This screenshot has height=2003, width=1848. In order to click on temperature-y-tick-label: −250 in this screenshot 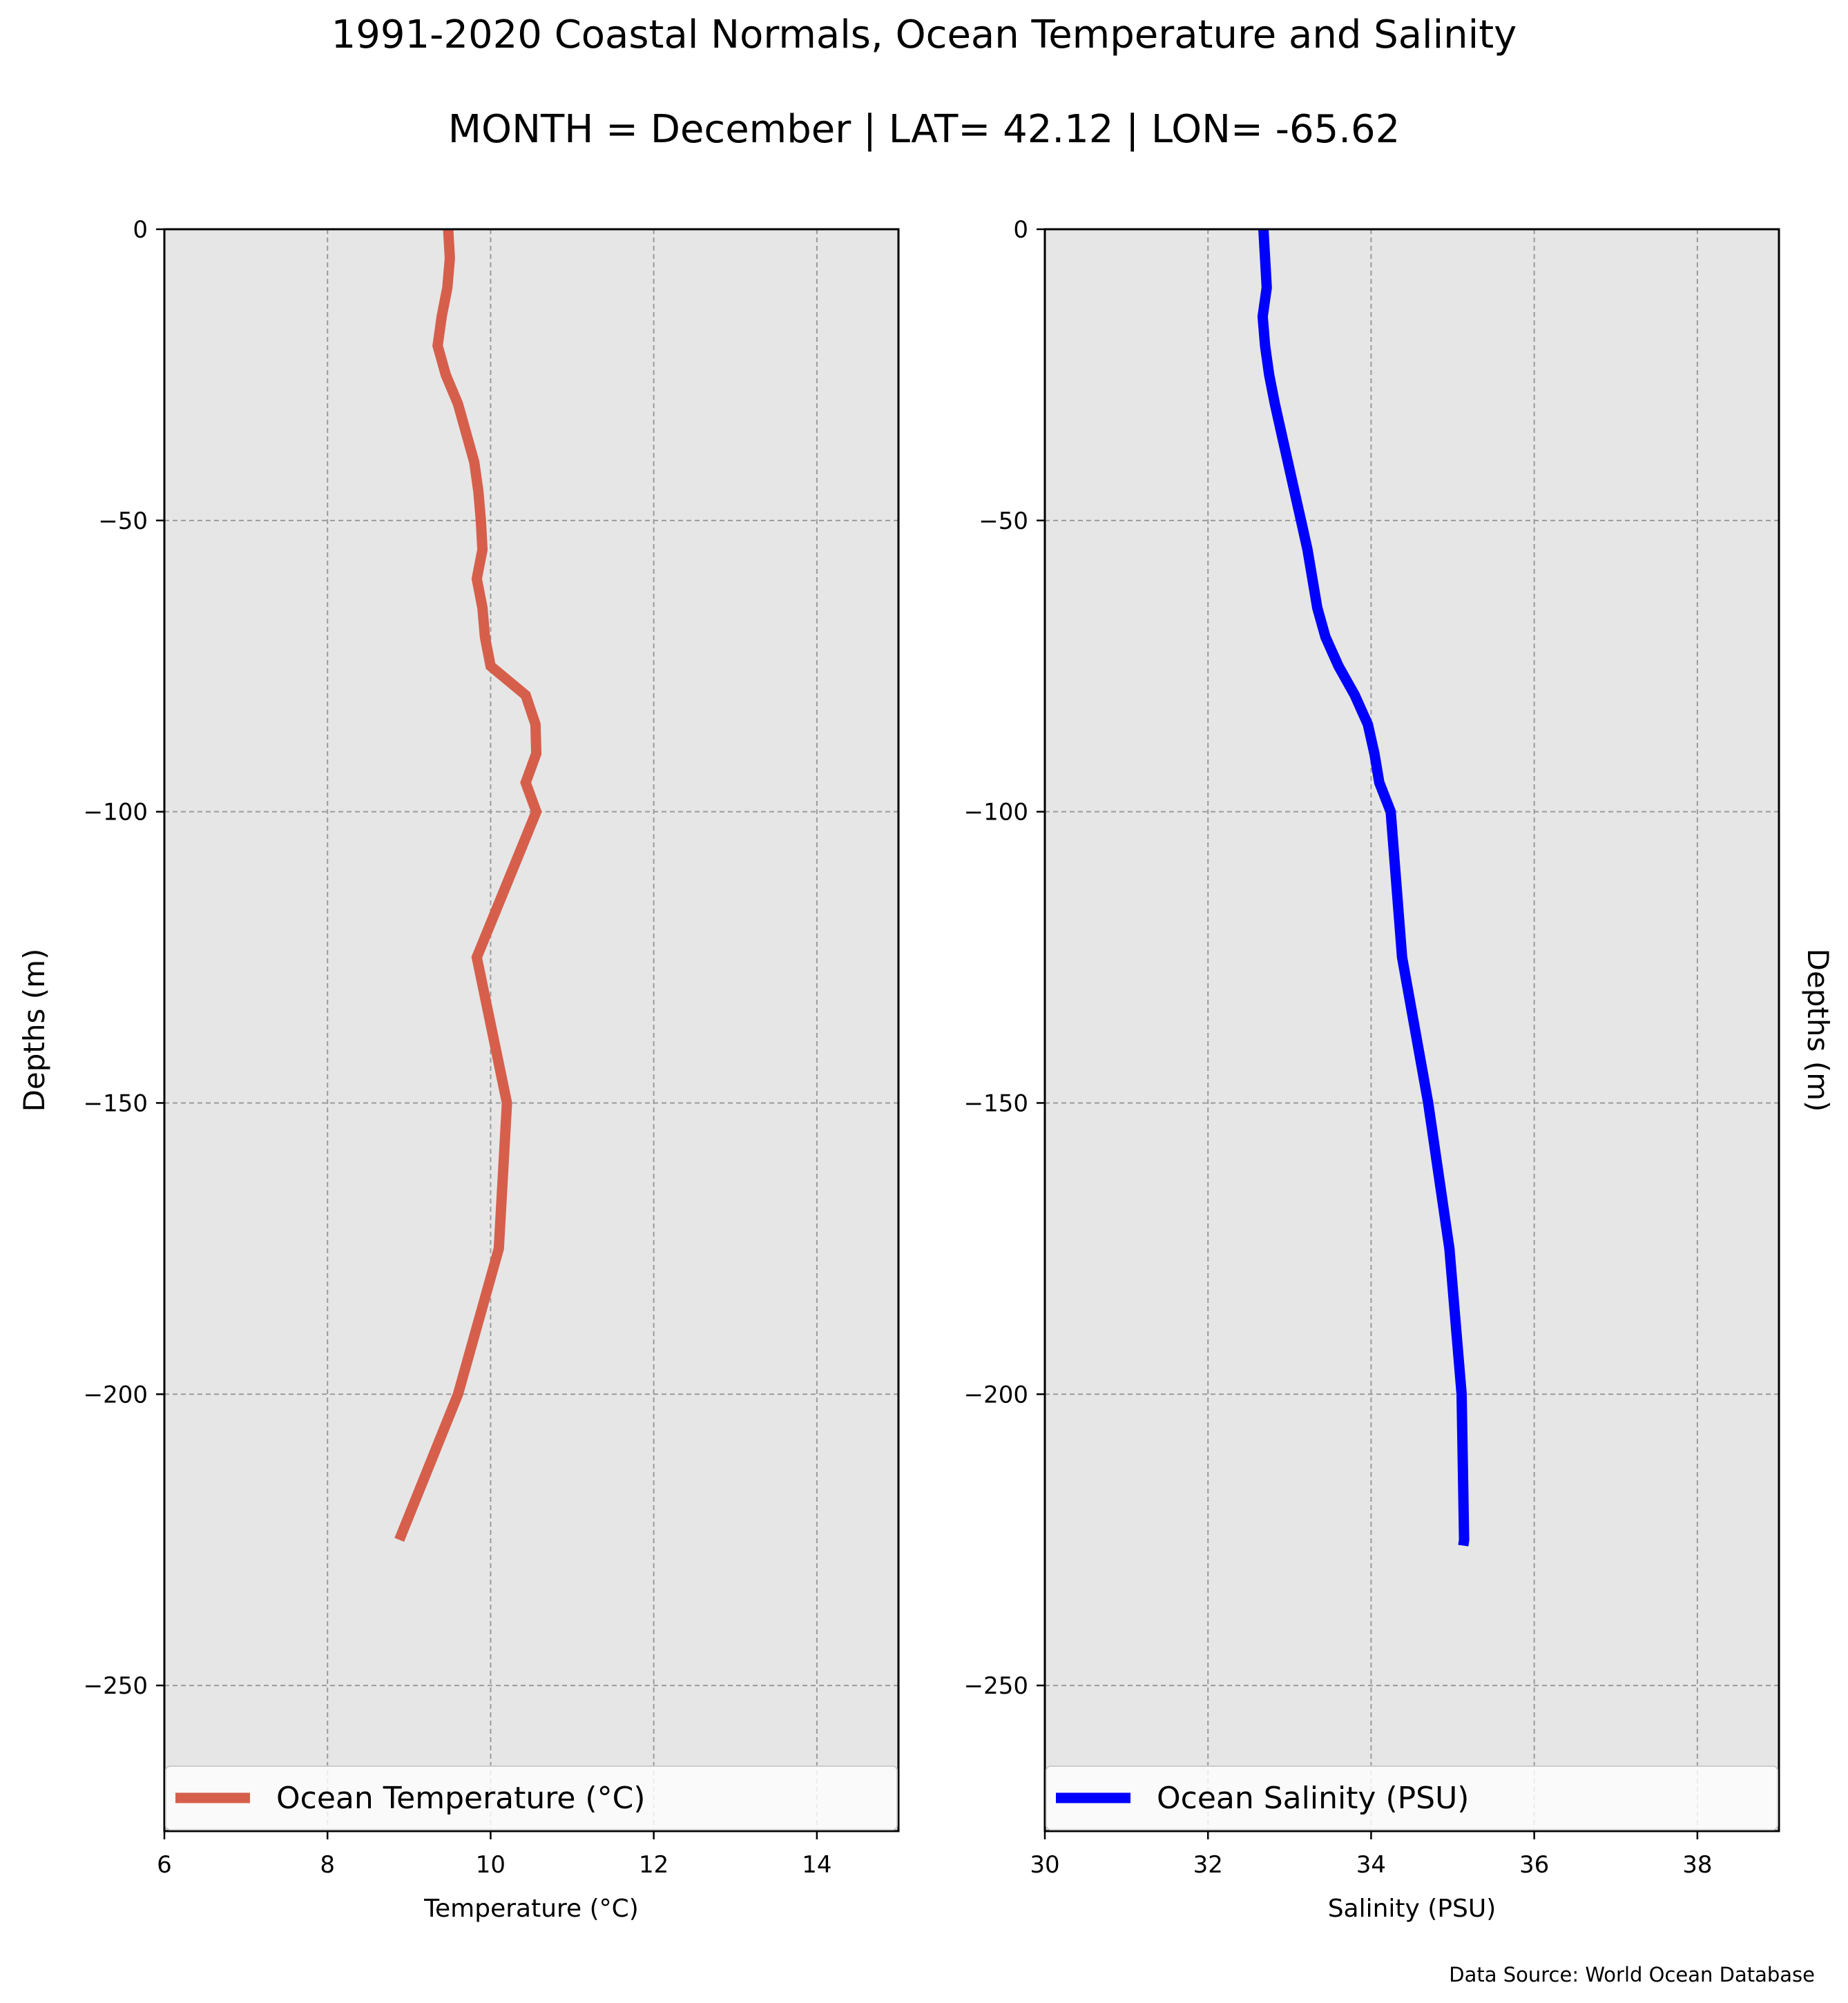, I will do `click(116, 1686)`.